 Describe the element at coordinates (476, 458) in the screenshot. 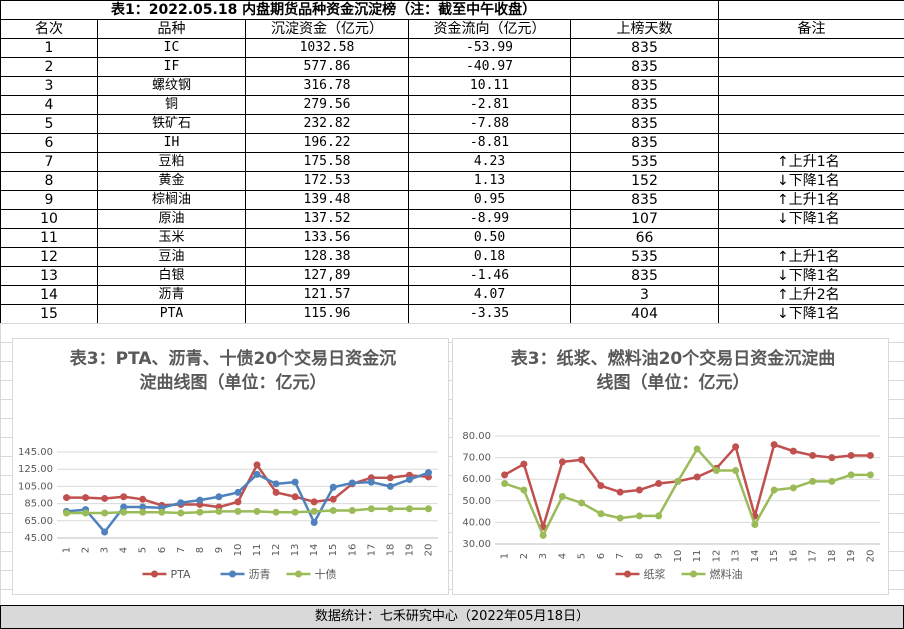

I see `y-tick-label: 70.00` at that location.